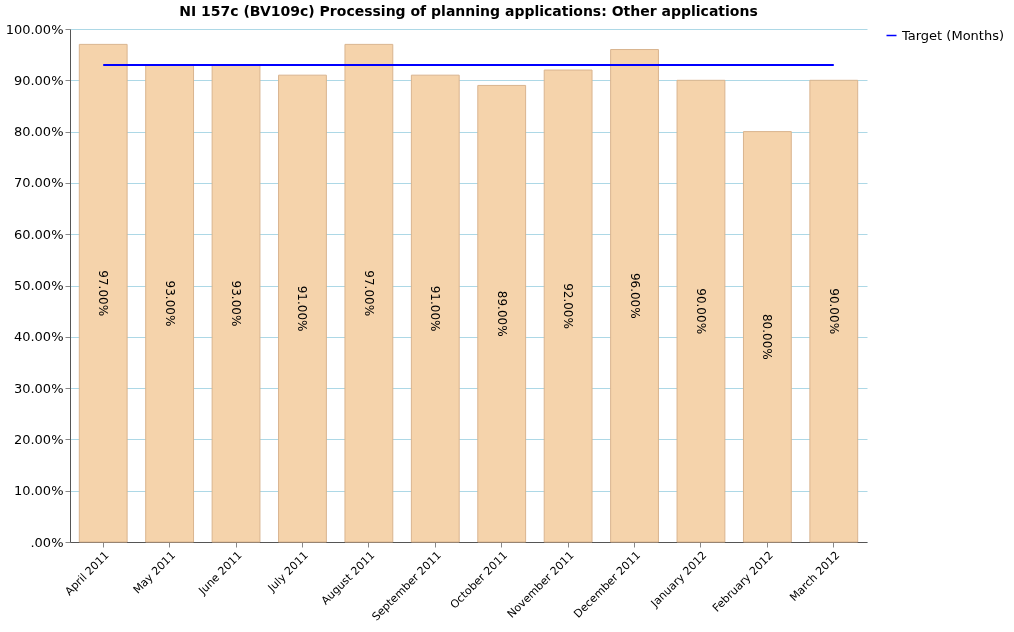  Describe the element at coordinates (953, 35) in the screenshot. I see `legend-label: Target (Months)` at that location.